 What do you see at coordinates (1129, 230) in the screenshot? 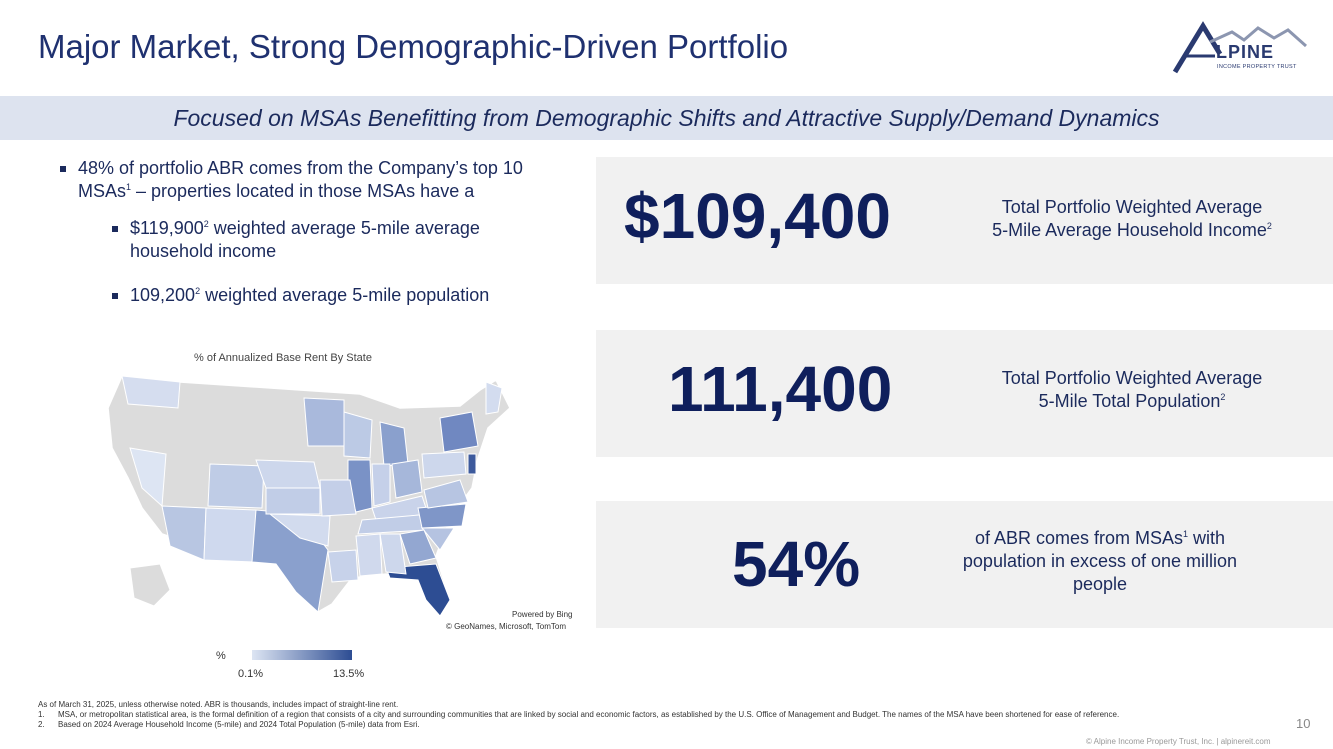
I see `stat-desc-line: 5-Mile Average Household Income` at bounding box center [1129, 230].